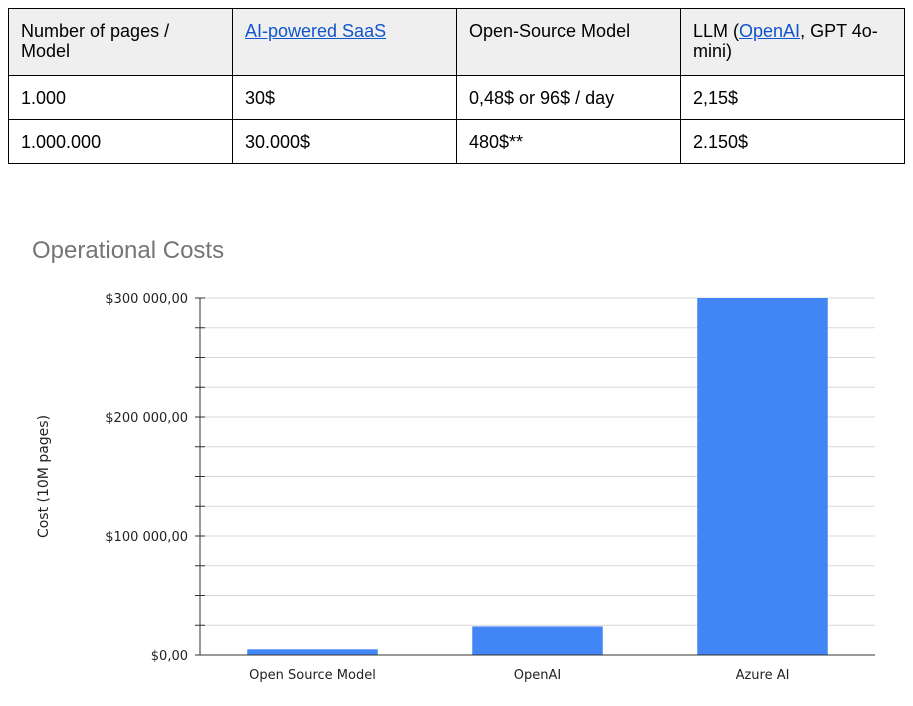 The image size is (913, 706). What do you see at coordinates (568, 141) in the screenshot?
I see `table-cell: 480$**` at bounding box center [568, 141].